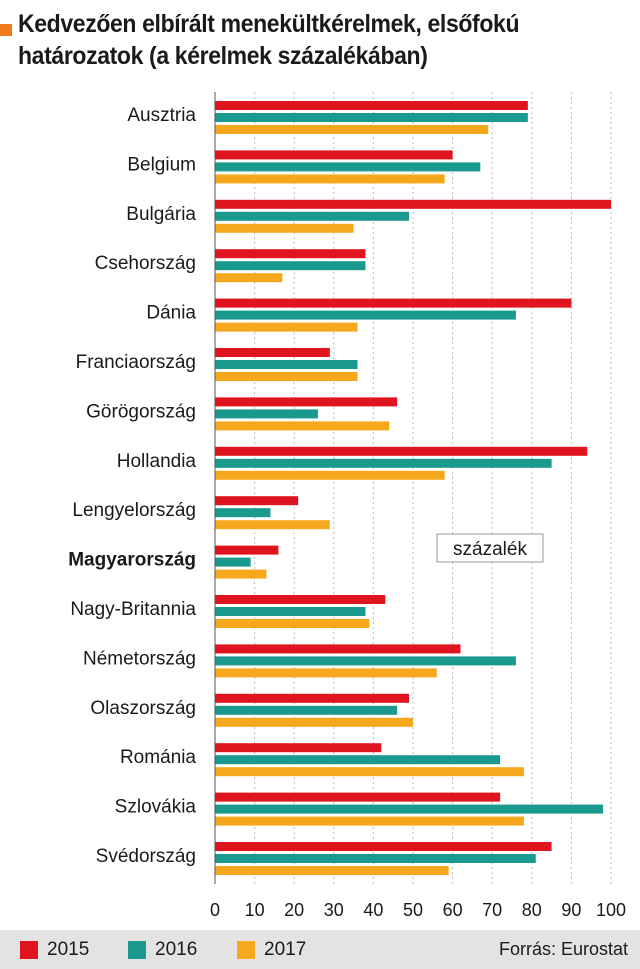  I want to click on category-label: Magyarország, so click(132, 560).